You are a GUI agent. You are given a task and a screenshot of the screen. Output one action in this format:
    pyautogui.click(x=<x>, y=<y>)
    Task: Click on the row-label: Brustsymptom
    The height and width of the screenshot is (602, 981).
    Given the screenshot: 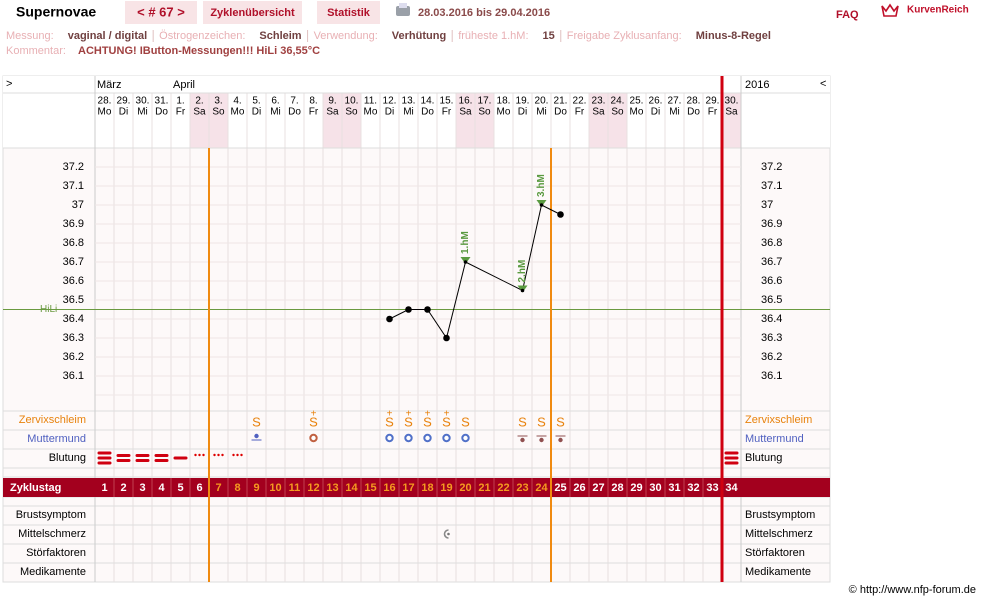 What is the action you would take?
    pyautogui.click(x=51, y=515)
    